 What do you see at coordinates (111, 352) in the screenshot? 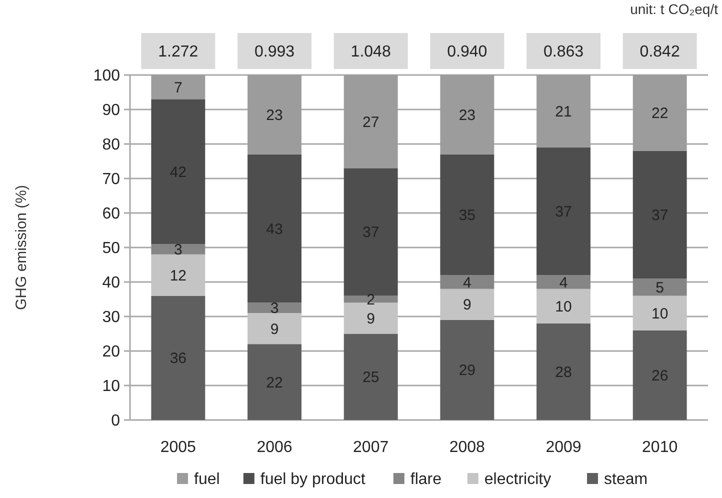
I see `y-tick-label: 20` at bounding box center [111, 352].